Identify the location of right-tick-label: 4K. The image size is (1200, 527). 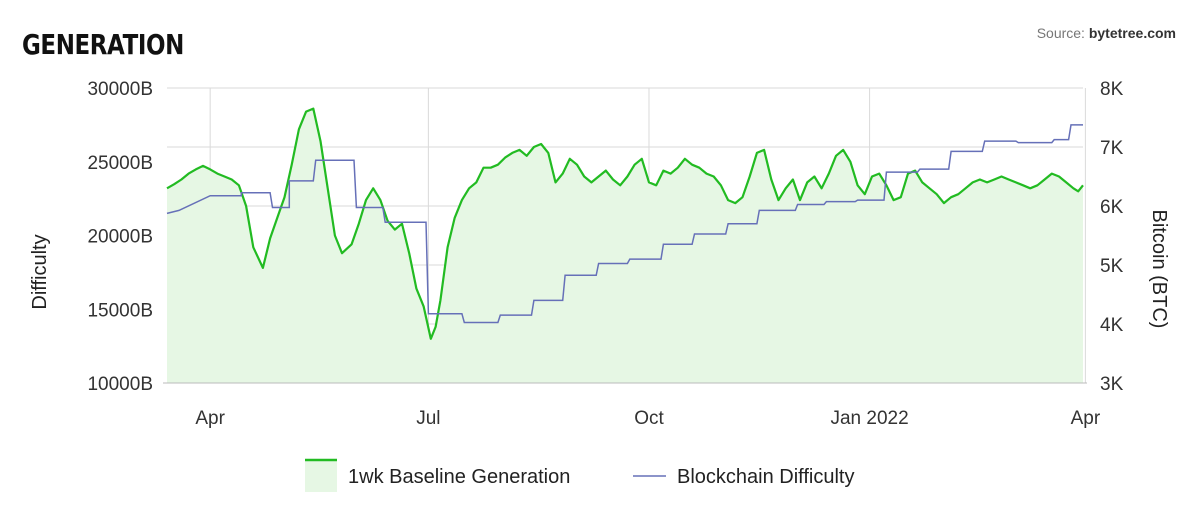
(1112, 325).